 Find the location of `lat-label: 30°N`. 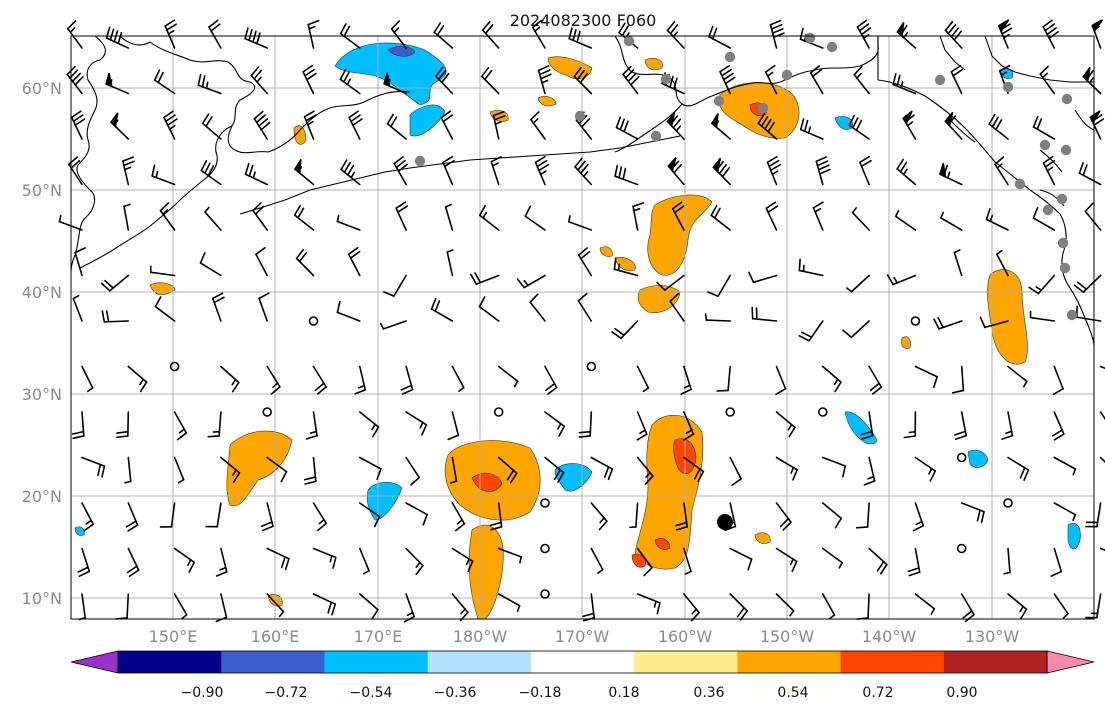

lat-label: 30°N is located at coordinates (42, 394).